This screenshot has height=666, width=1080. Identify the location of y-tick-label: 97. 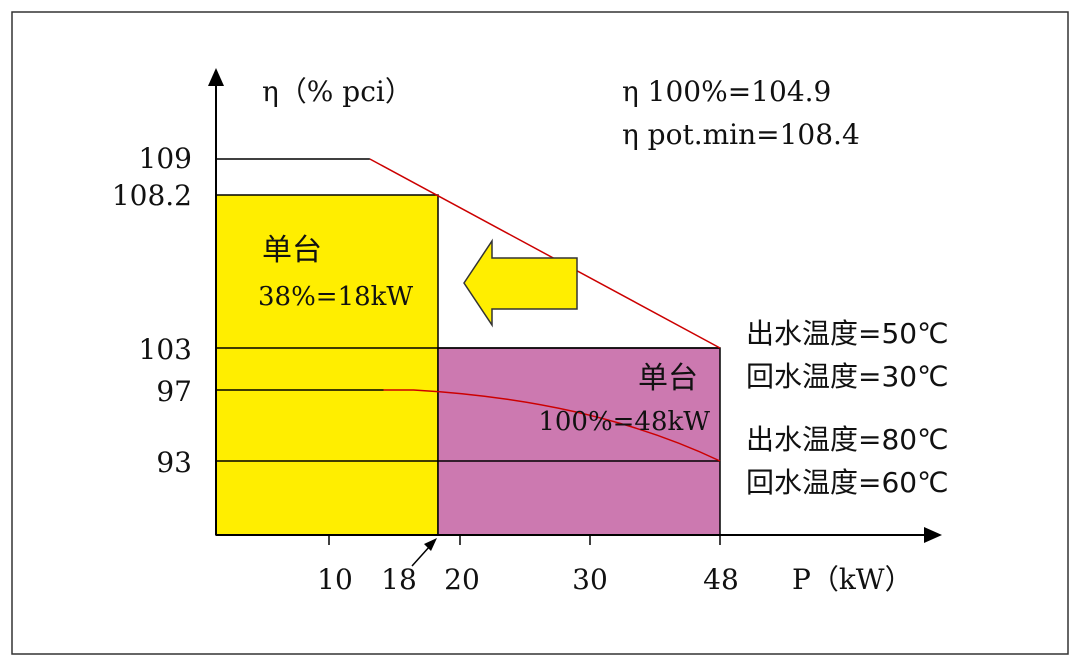
(174, 391).